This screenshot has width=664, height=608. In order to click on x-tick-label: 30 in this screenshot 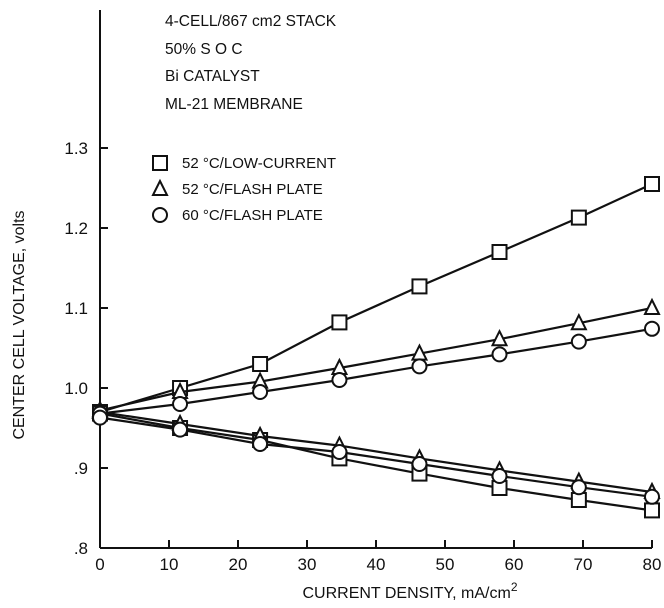, I will do `click(307, 564)`.